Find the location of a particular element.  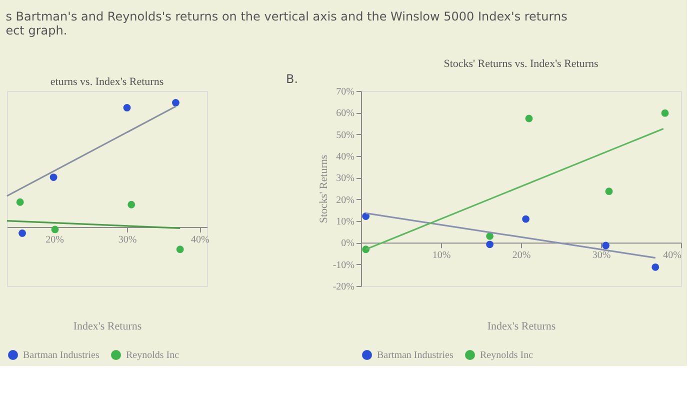

y-tick-label: 70% is located at coordinates (345, 92).